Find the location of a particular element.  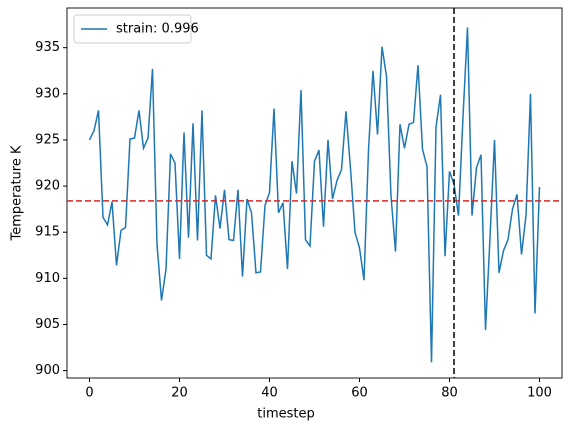

x-tick-label: 80 is located at coordinates (449, 393).